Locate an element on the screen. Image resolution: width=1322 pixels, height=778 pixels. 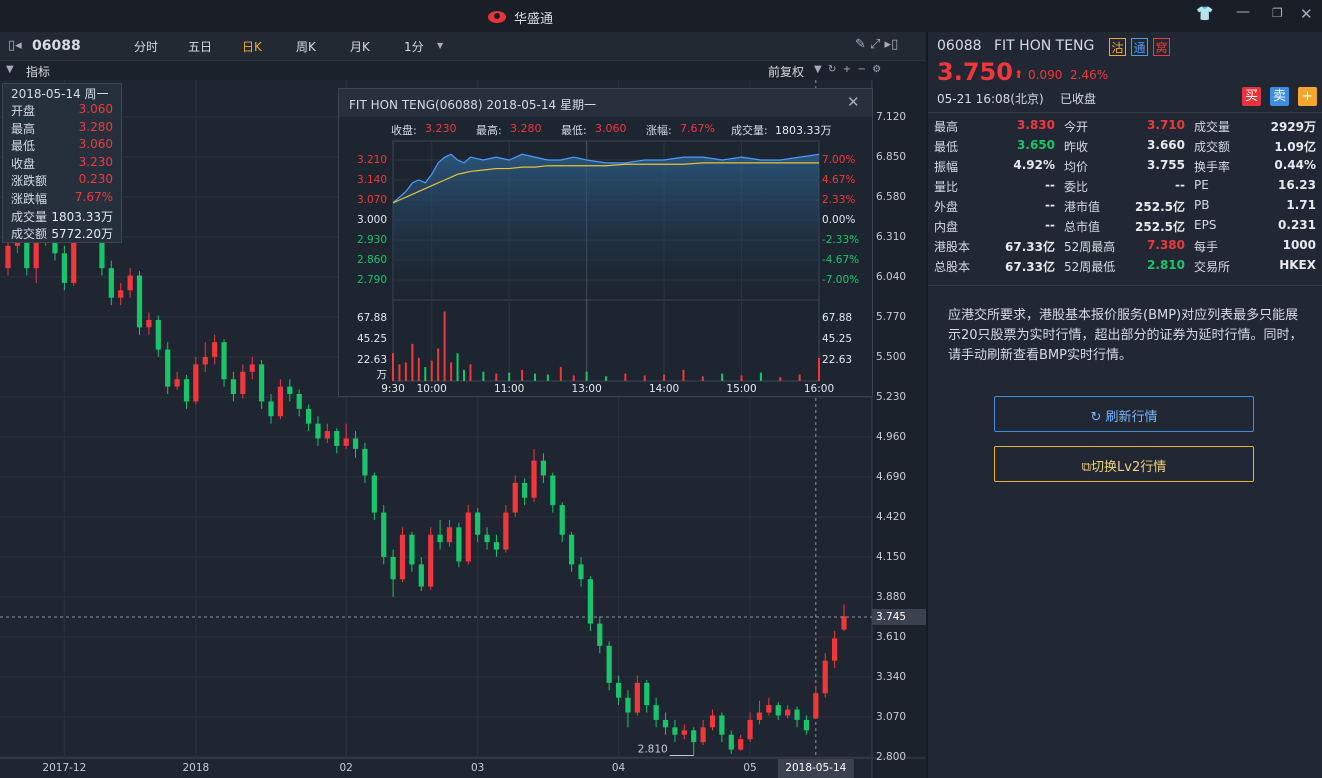
button-label: ⧉切换Lv2行情 is located at coordinates (1124, 467).